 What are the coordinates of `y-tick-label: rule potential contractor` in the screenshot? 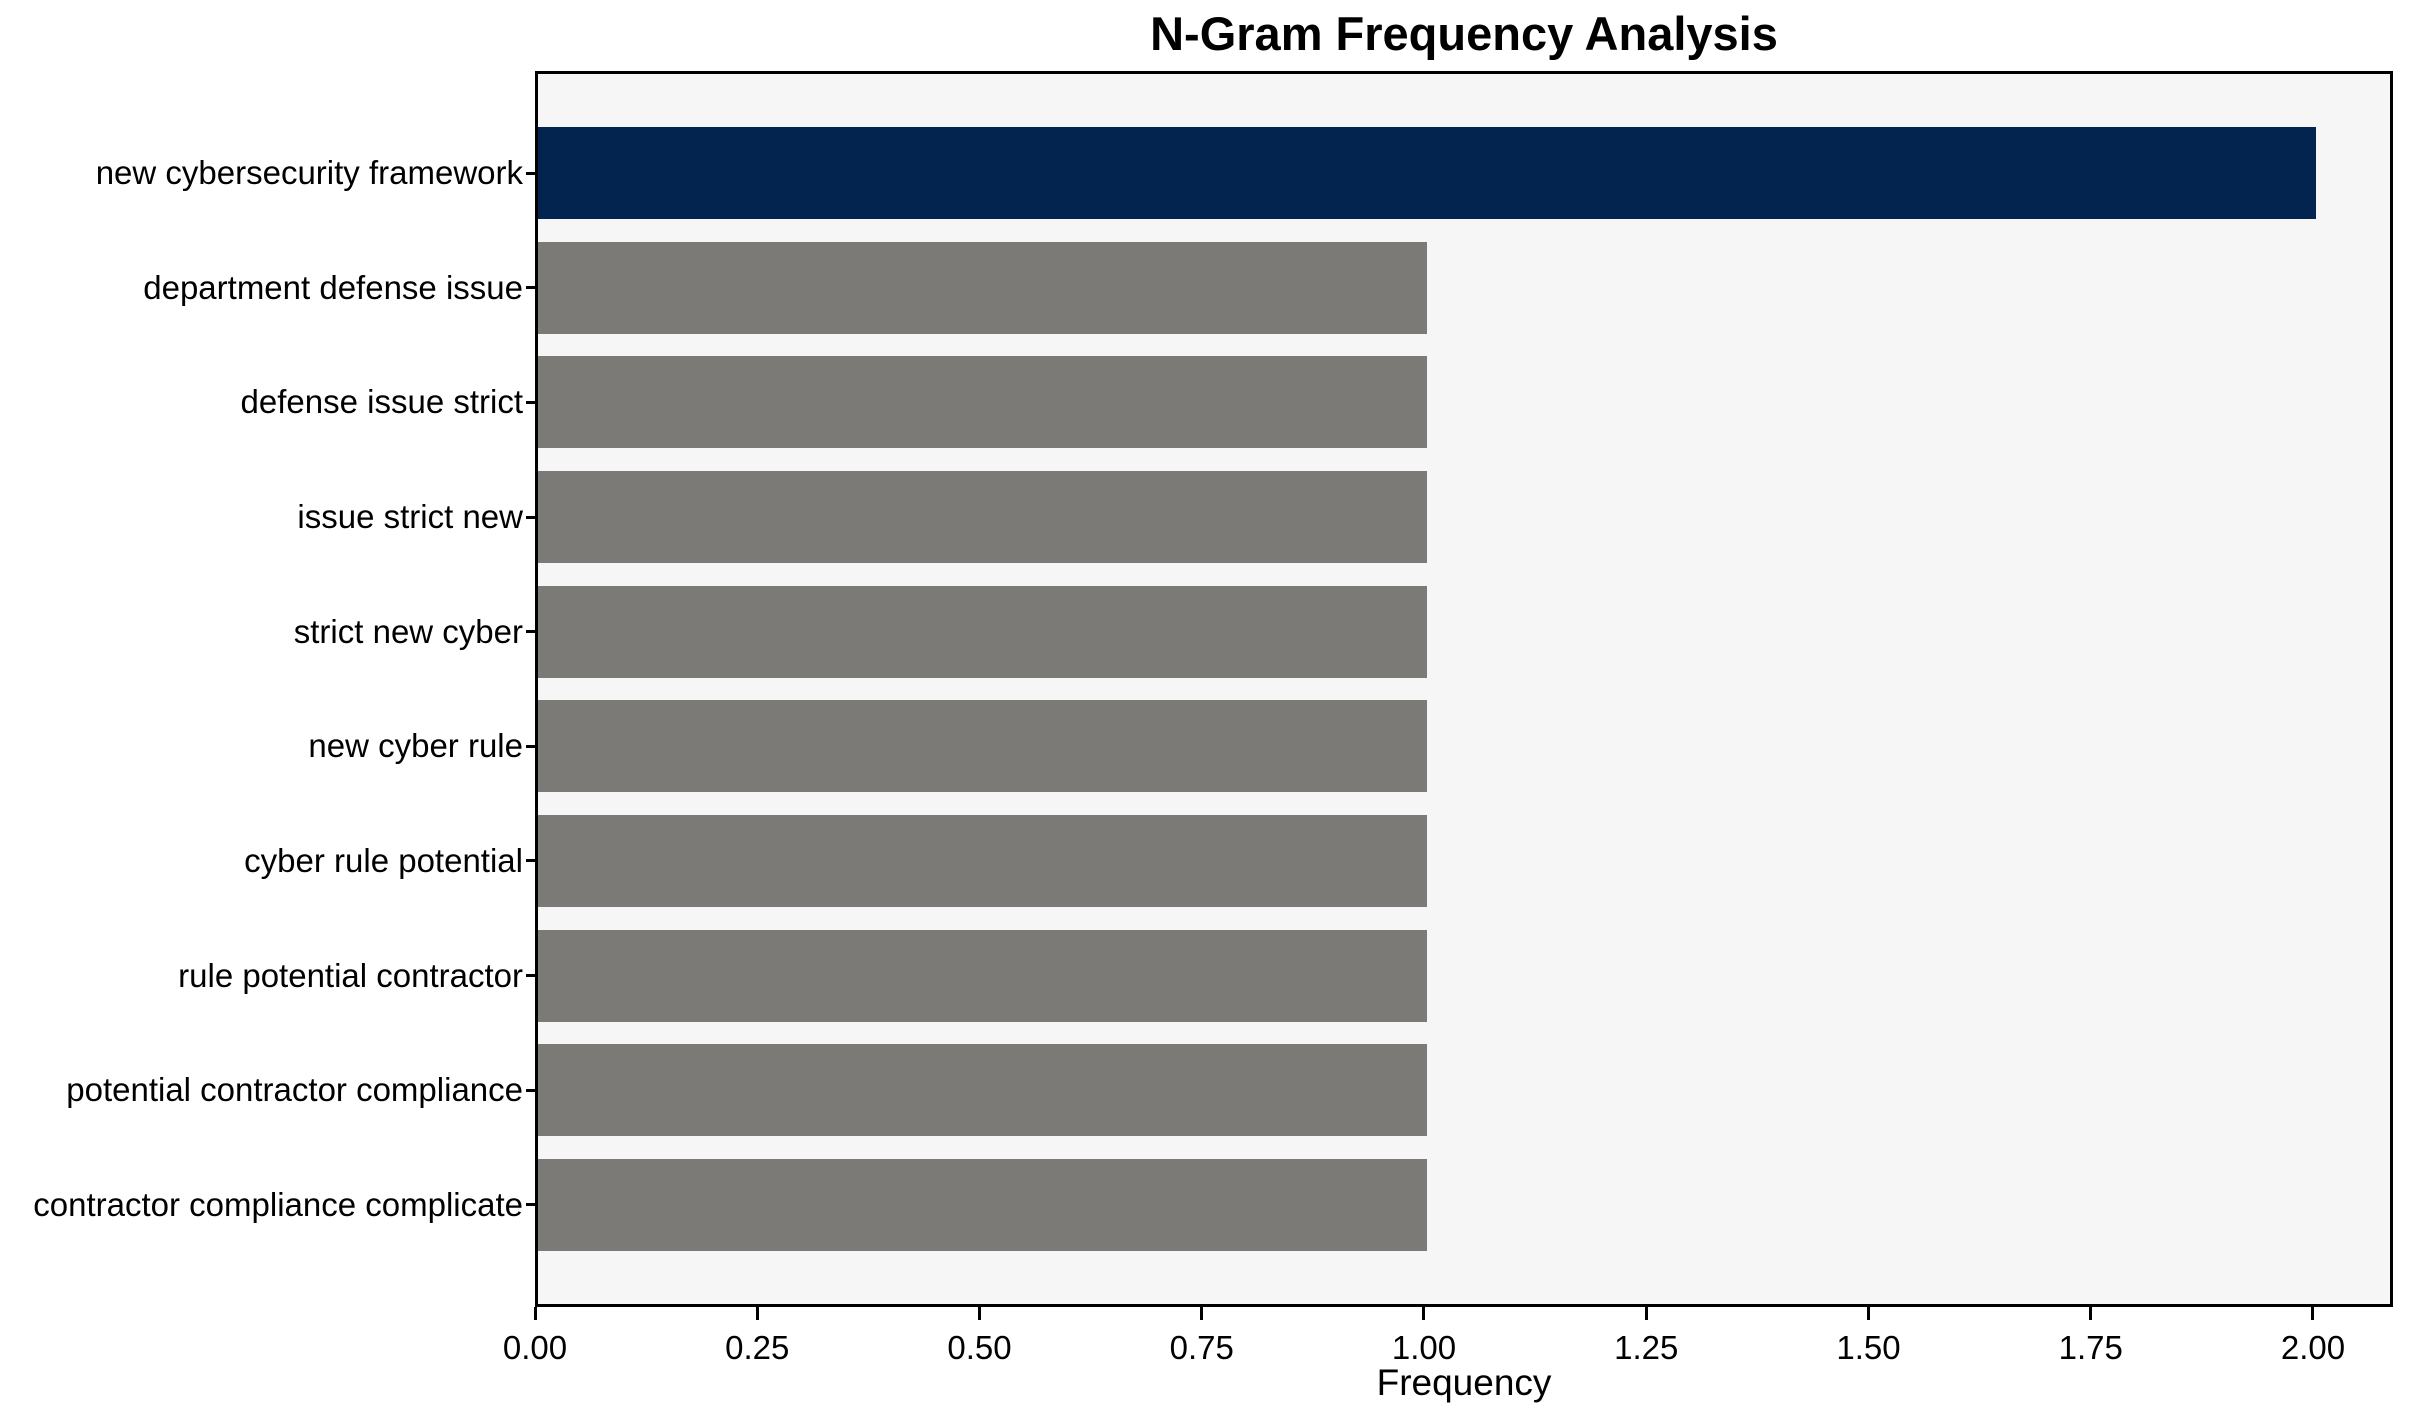 It's located at (350, 975).